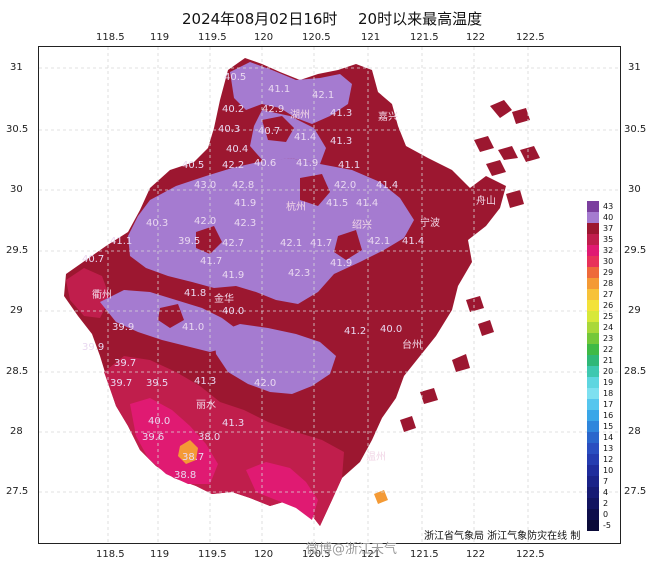  I want to click on x-tick-top: 119.5, so click(212, 37).